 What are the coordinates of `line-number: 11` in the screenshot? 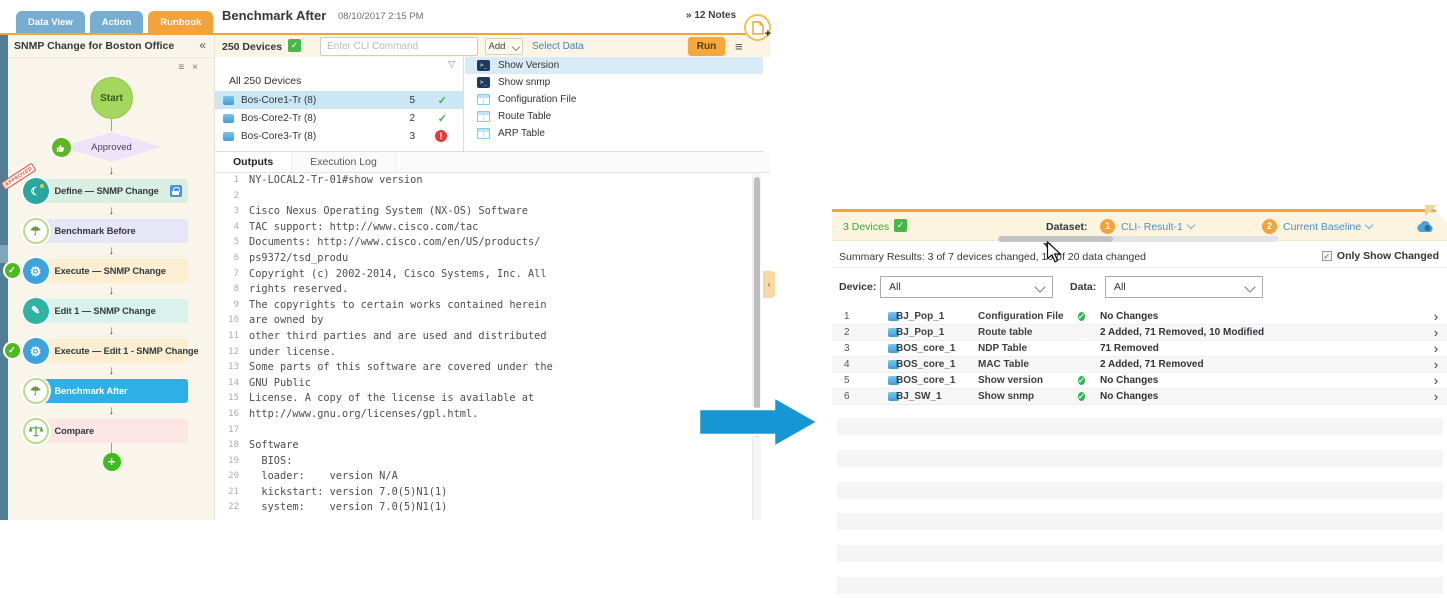 It's located at (233, 335).